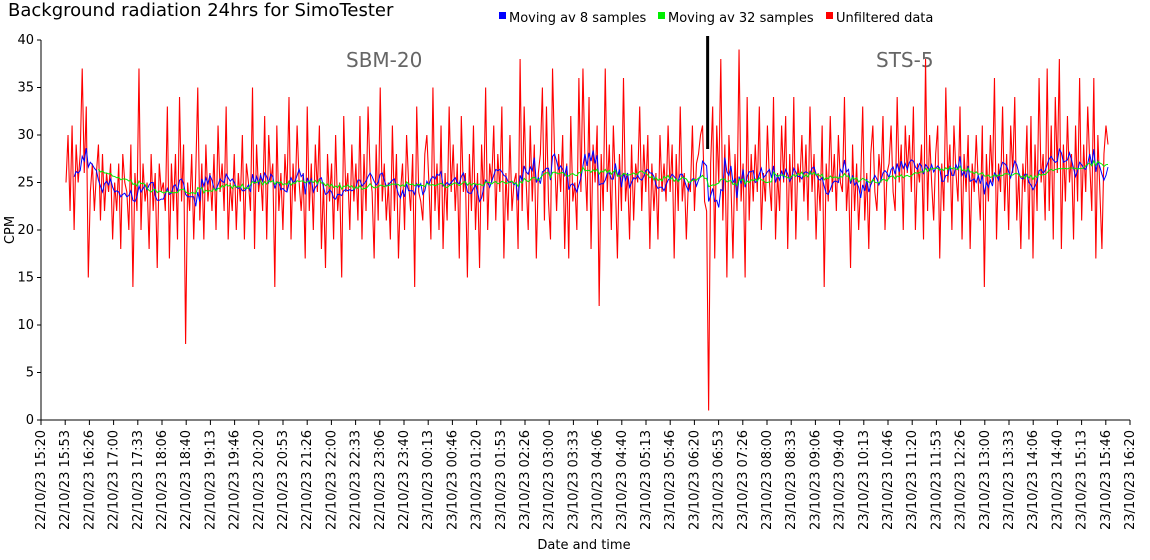 The width and height of the screenshot is (1150, 560). What do you see at coordinates (936, 480) in the screenshot?
I see `x-tick-label: 23/10/23 11:53` at bounding box center [936, 480].